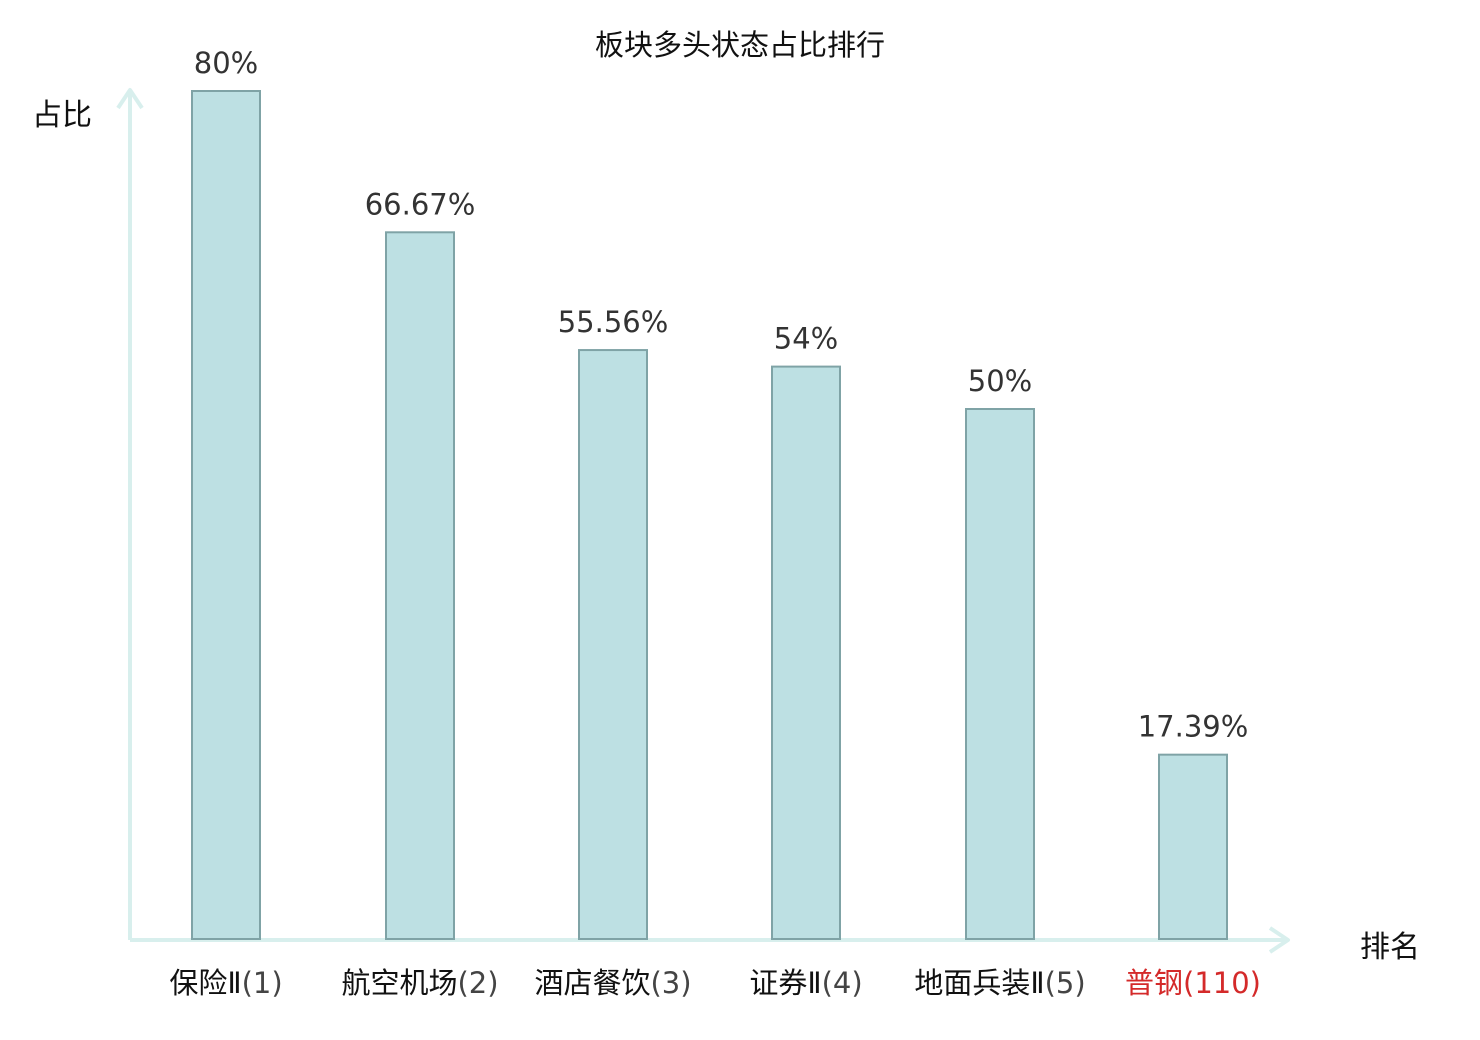 This screenshot has height=1040, width=1480. Describe the element at coordinates (979, 983) in the screenshot. I see `category-name: 地面兵装Ⅱ` at that location.